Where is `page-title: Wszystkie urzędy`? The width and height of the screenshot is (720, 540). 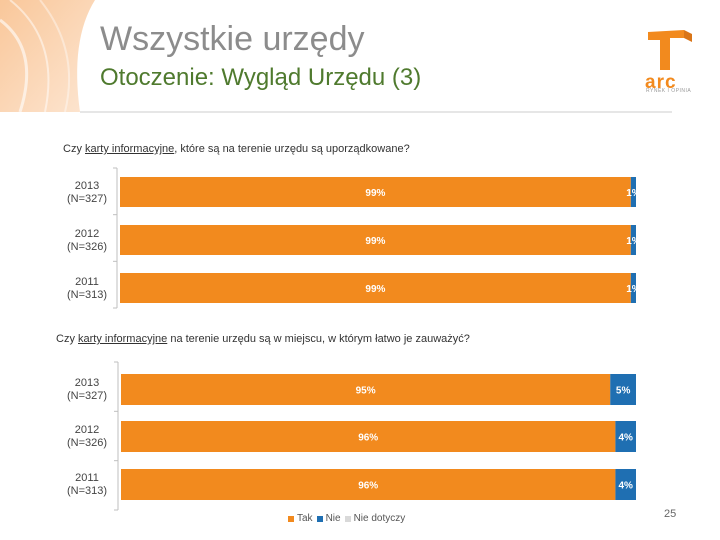 page-title: Wszystkie urzędy is located at coordinates (232, 39).